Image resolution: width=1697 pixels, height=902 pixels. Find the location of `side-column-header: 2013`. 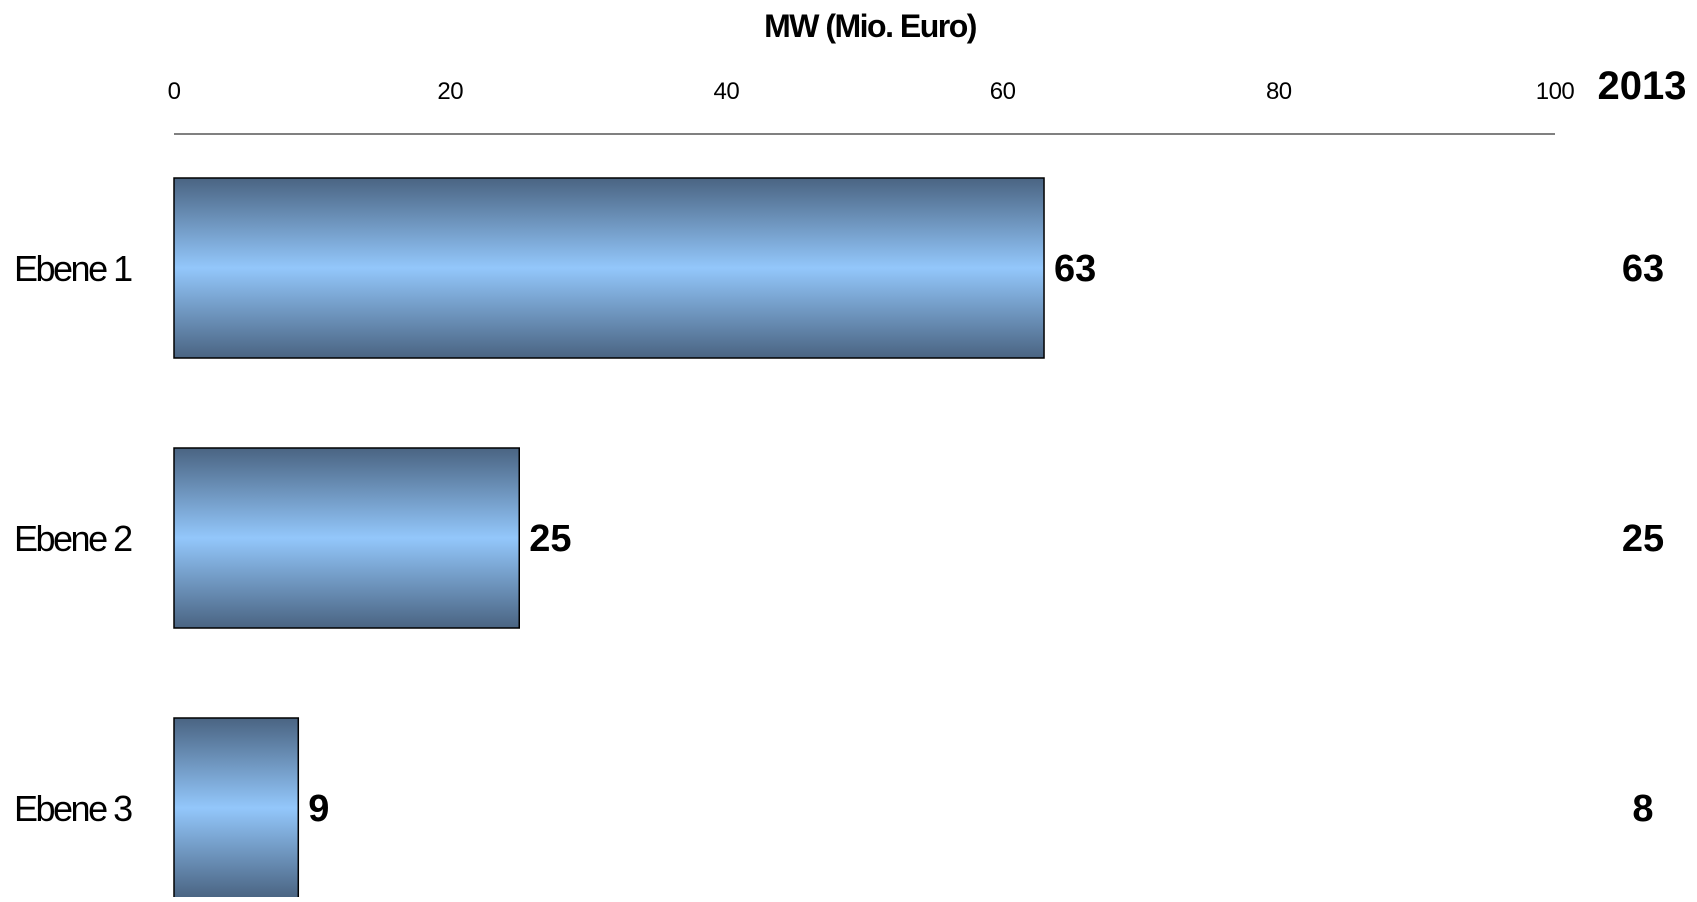

side-column-header: 2013 is located at coordinates (1642, 86).